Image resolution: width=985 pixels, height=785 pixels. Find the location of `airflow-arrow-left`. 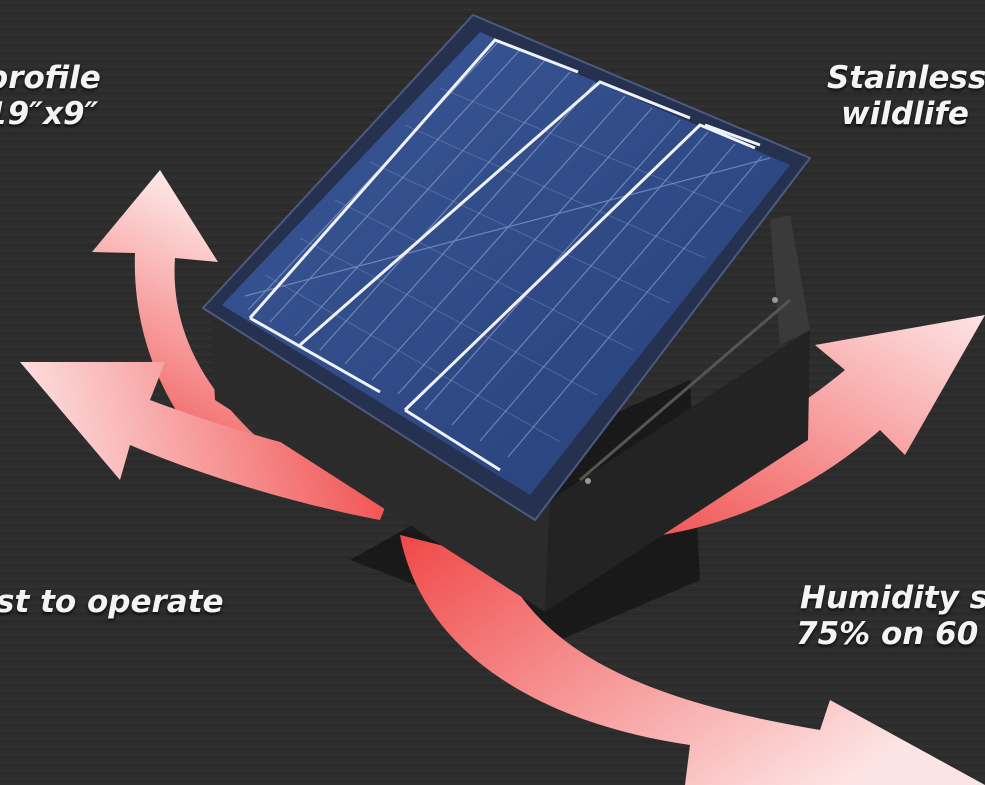

airflow-arrow-left is located at coordinates (210, 441).